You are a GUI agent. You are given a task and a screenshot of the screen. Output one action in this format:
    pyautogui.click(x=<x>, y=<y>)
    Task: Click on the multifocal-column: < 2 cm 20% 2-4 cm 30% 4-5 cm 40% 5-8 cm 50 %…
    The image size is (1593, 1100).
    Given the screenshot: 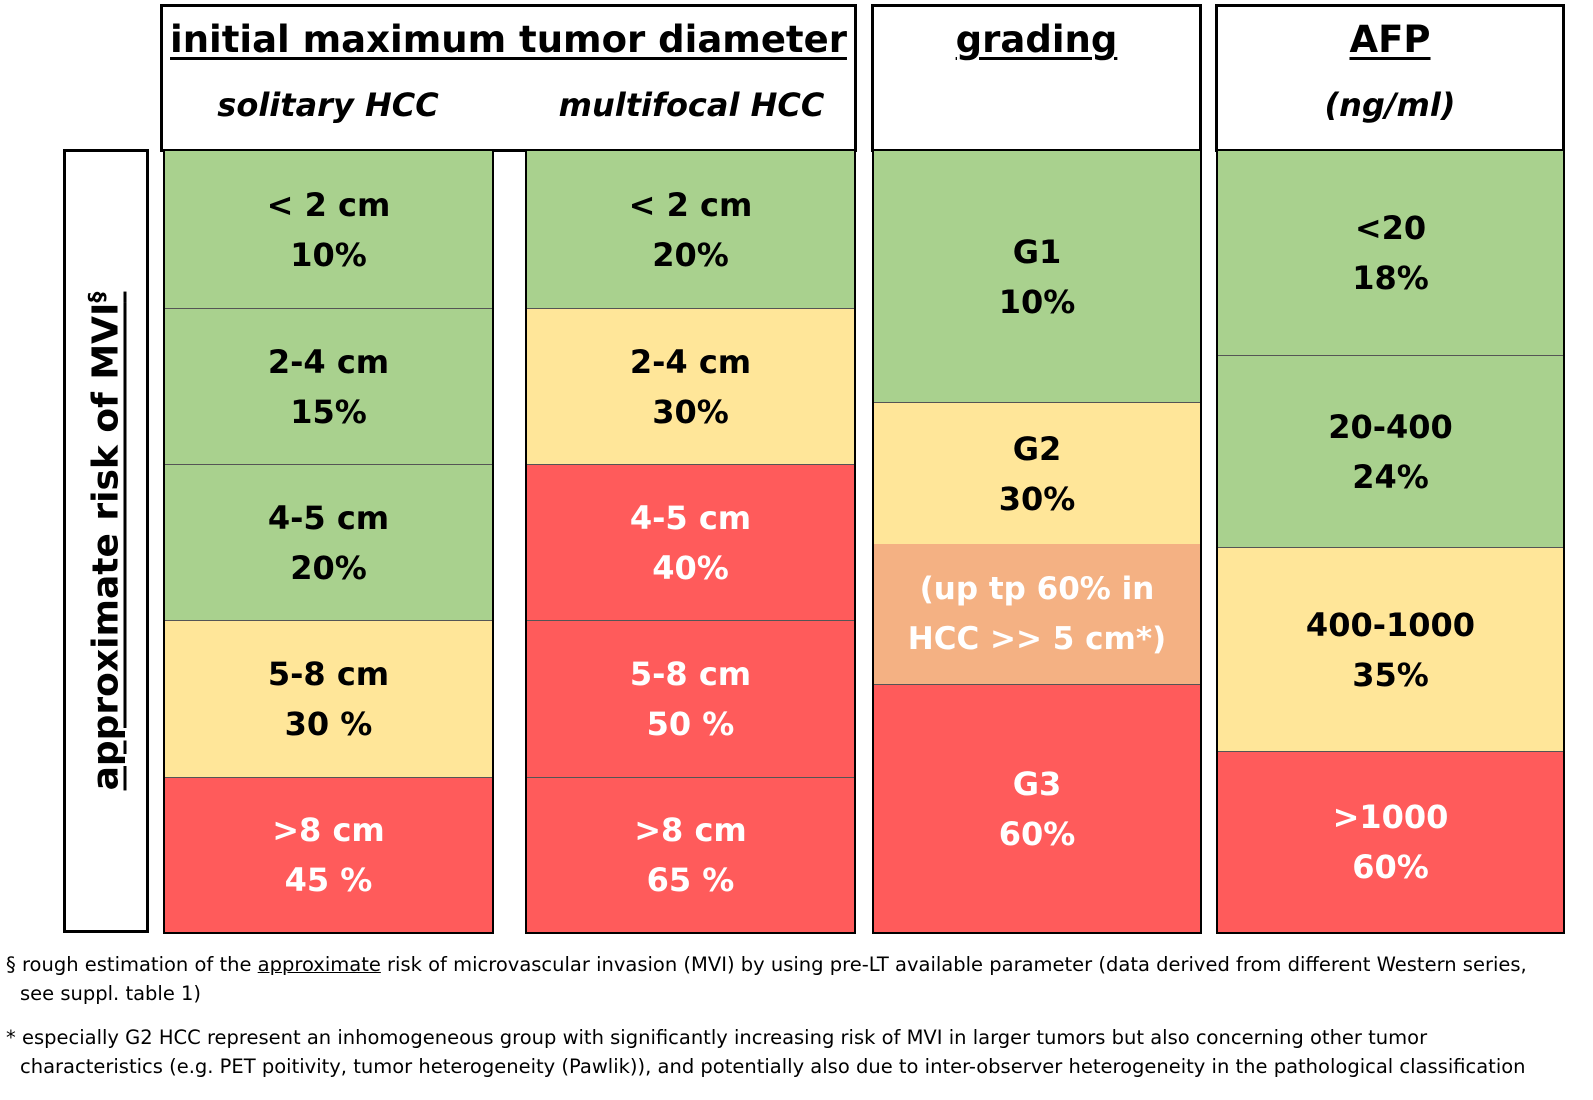 What is the action you would take?
    pyautogui.click(x=690, y=541)
    